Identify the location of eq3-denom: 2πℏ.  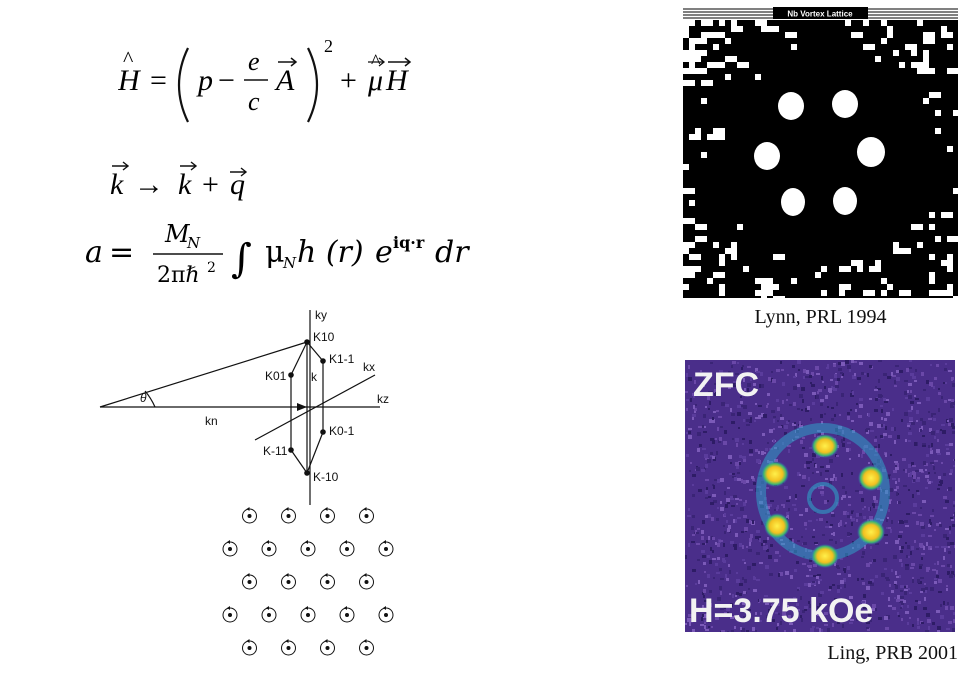
(178, 275).